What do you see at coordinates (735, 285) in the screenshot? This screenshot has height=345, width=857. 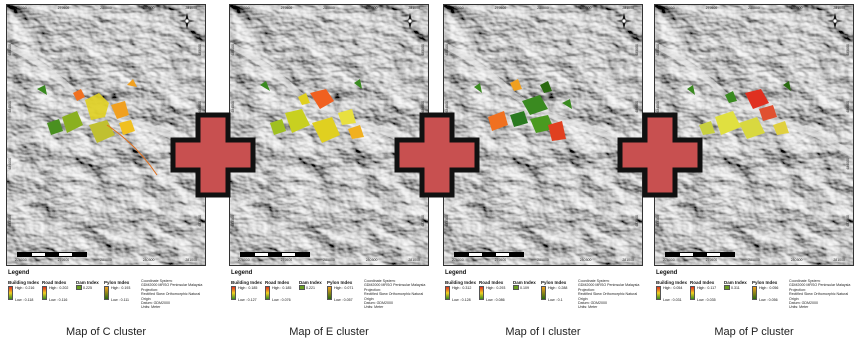 I see `legend-dam: Dam Index 0.311` at bounding box center [735, 285].